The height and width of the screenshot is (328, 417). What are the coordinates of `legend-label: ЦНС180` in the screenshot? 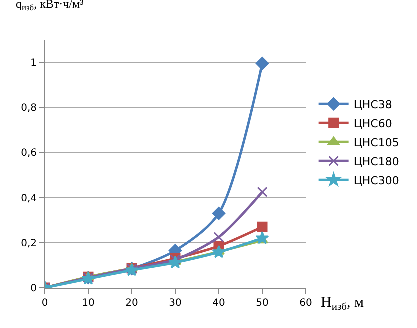 It's located at (377, 161).